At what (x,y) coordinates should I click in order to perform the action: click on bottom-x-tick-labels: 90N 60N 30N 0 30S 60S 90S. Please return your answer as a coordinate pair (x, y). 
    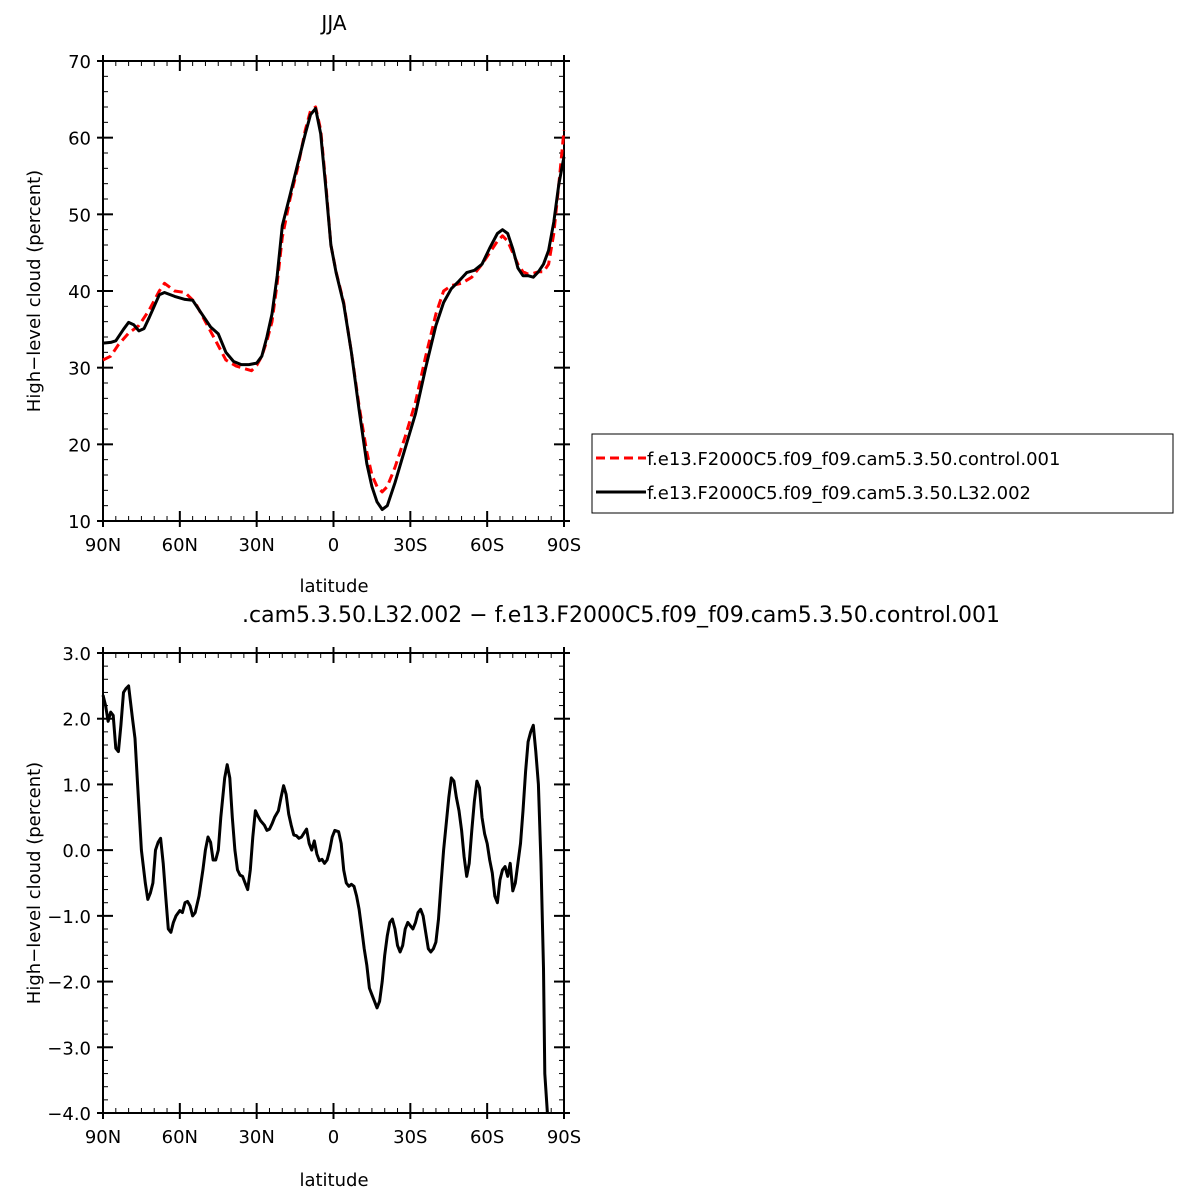
    Looking at the image, I should click on (333, 1137).